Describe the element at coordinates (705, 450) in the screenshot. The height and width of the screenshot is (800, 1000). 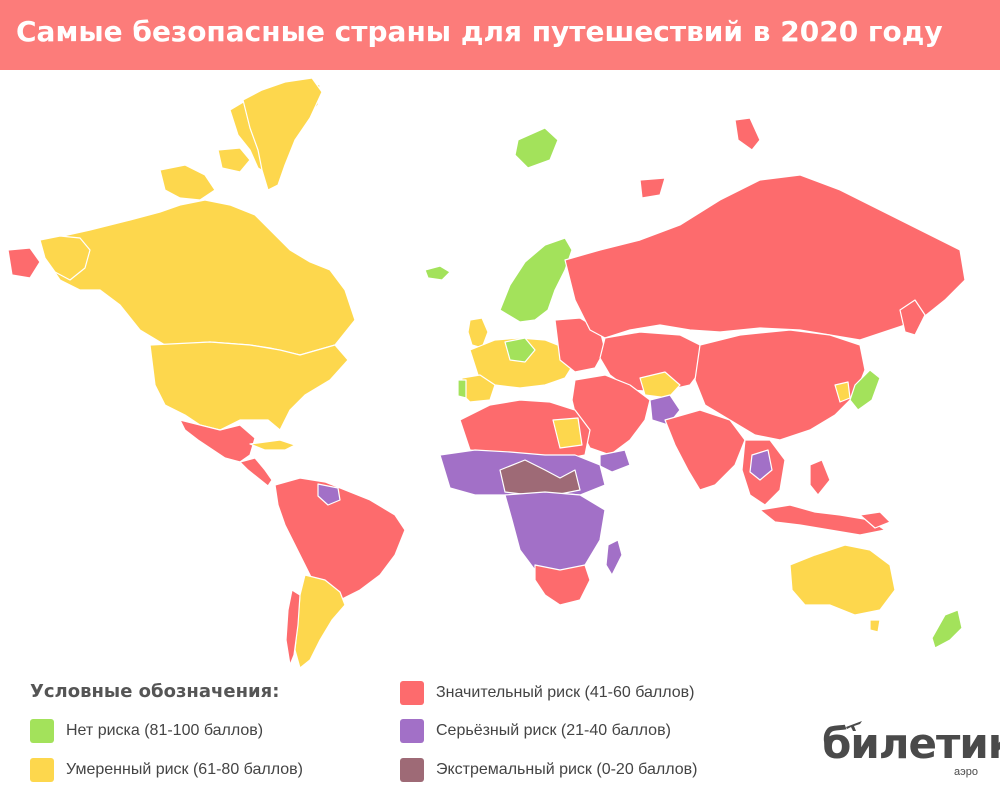
I see `region-south-asia` at that location.